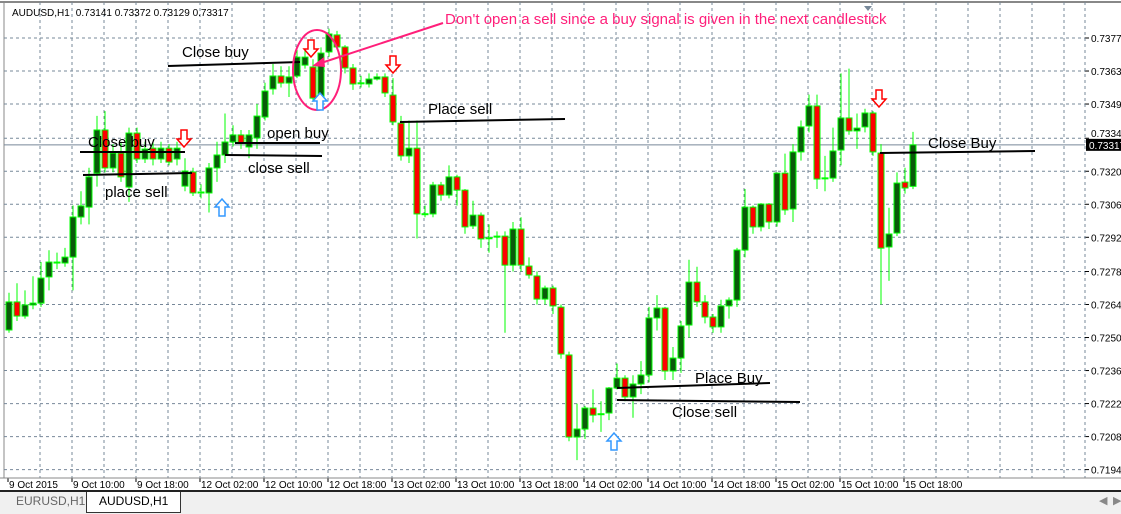 This screenshot has height=514, width=1121. I want to click on tab-audusd-h1: AUDUSD,H1, so click(134, 502).